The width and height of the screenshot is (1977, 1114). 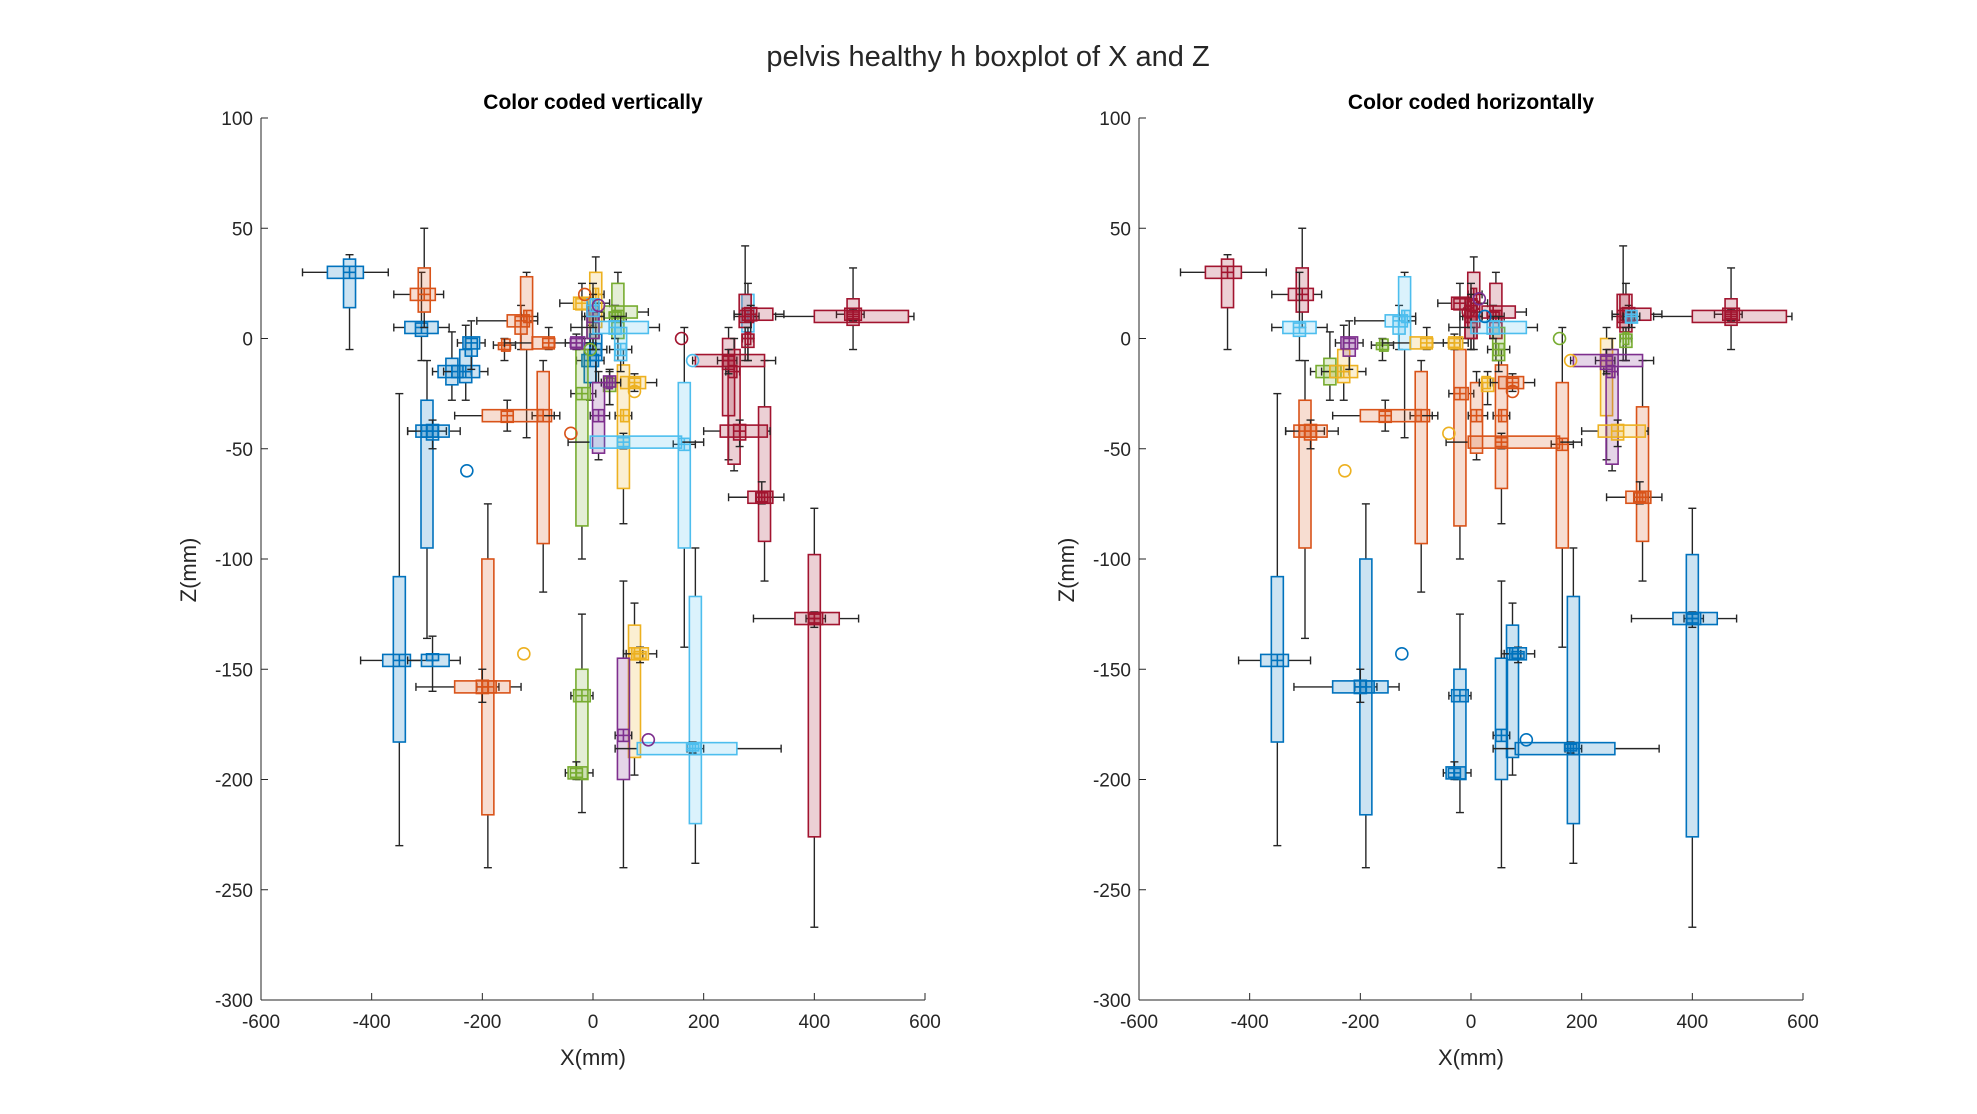 I want to click on x-tick-label: -200, so click(x=1360, y=1022).